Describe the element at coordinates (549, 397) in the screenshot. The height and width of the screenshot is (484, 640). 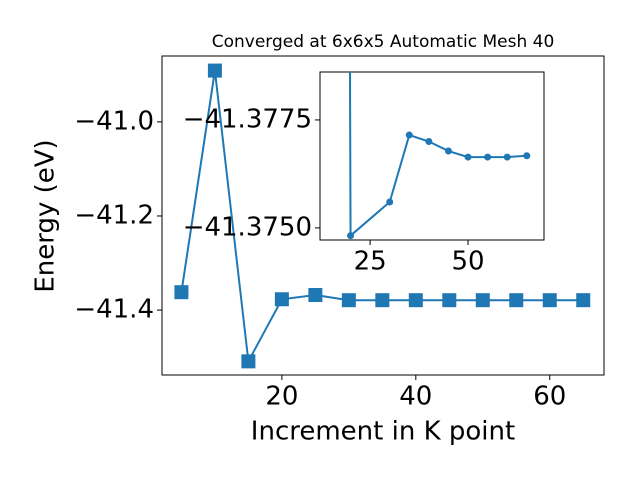
I see `x-tick-label: 60` at that location.